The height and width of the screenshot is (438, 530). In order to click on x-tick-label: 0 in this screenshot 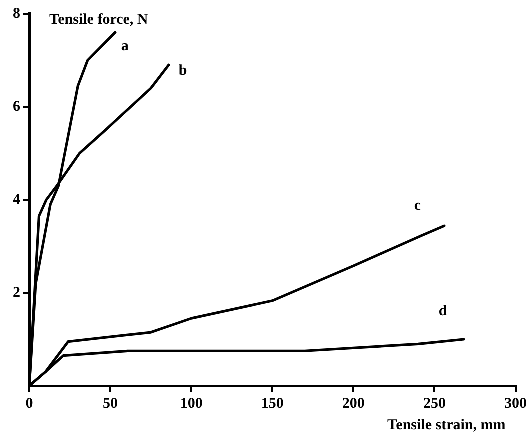, I will do `click(30, 404)`.